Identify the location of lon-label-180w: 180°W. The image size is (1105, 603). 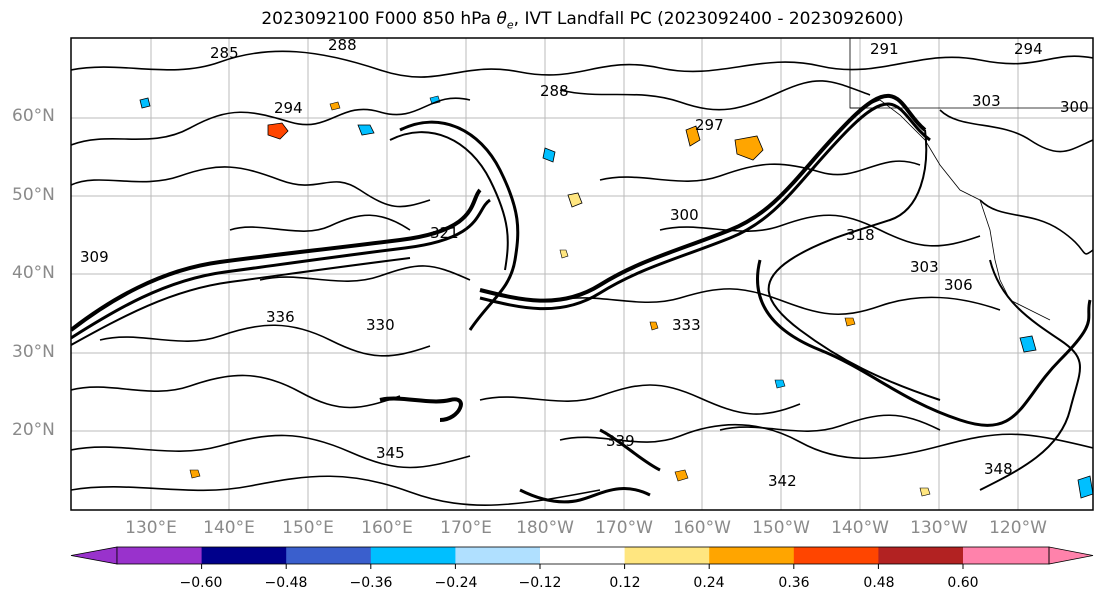
(545, 528).